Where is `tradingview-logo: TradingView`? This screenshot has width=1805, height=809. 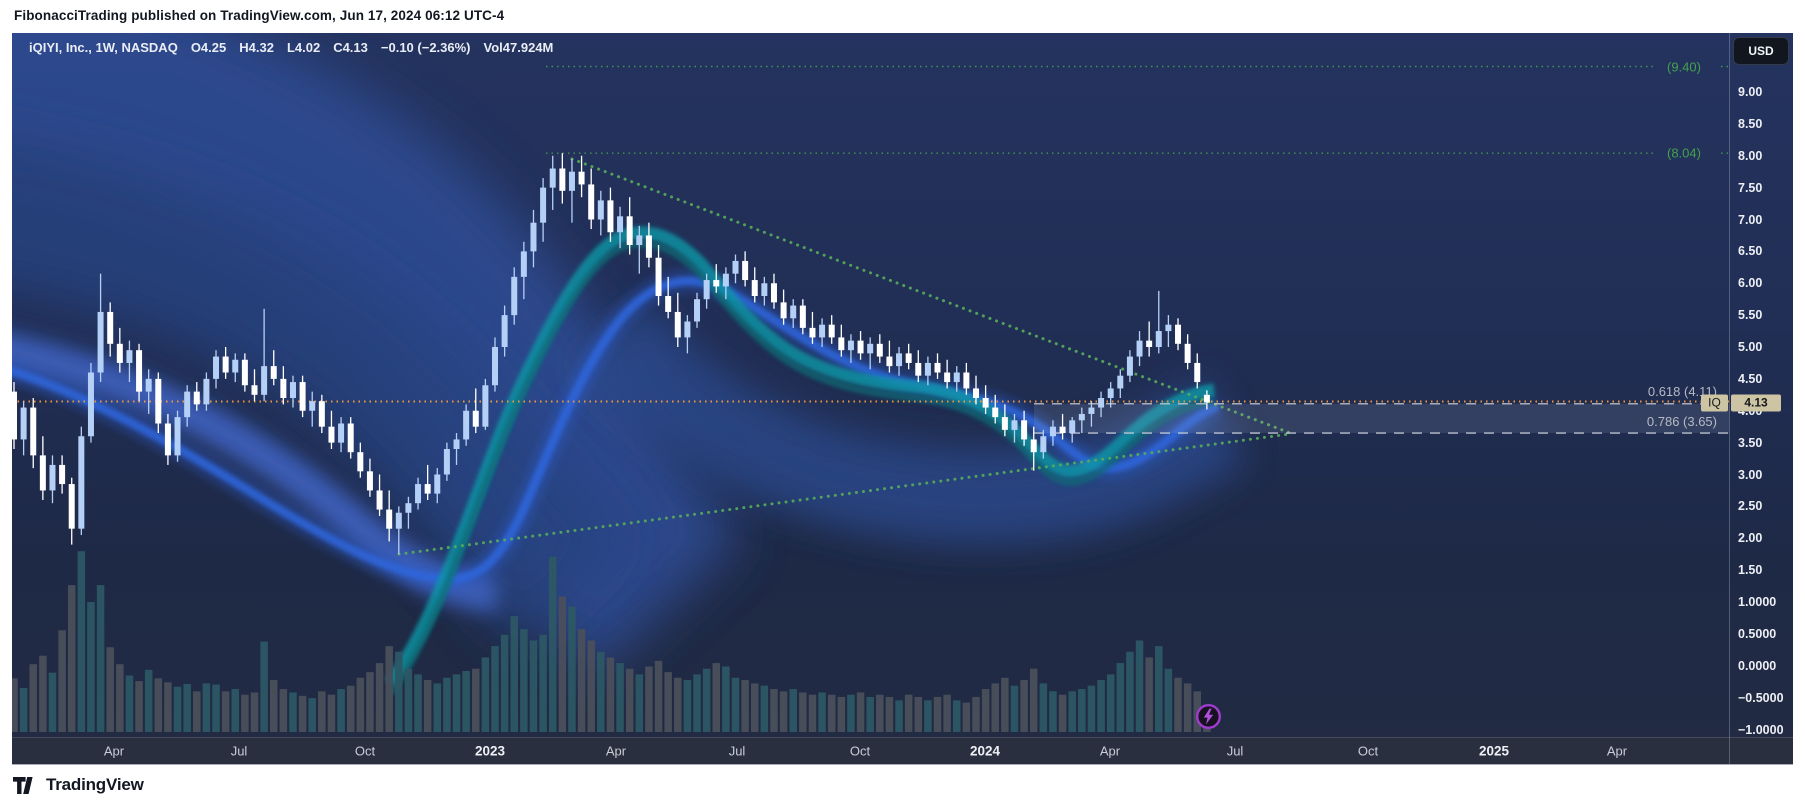
tradingview-logo: TradingView is located at coordinates (78, 785).